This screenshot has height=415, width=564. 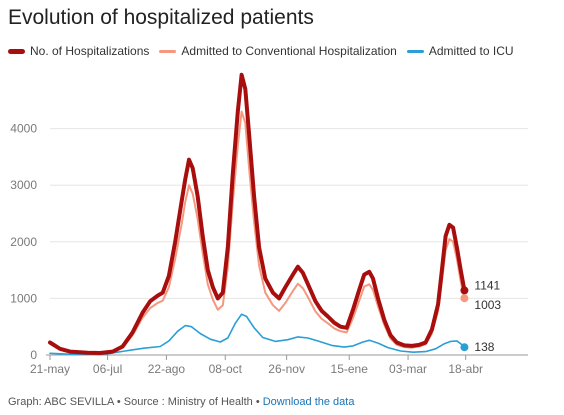 I want to click on legend-label-hospitalizations: No. of Hospitalizations, so click(x=90, y=51).